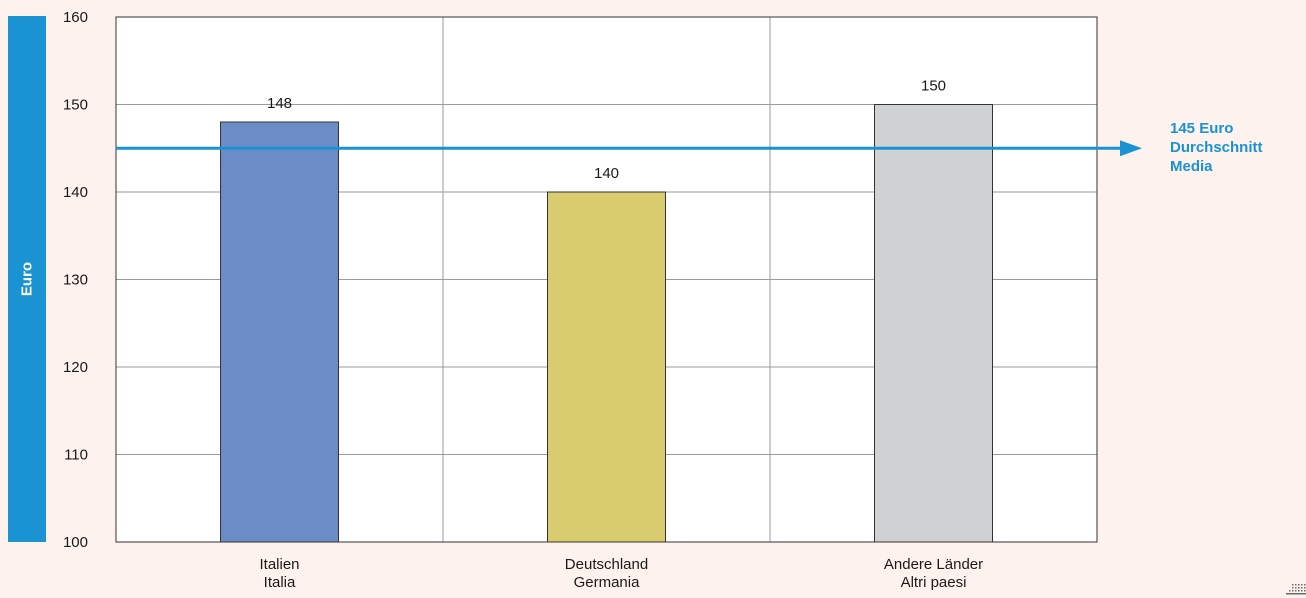  I want to click on y-tick-label: 140, so click(75, 192).